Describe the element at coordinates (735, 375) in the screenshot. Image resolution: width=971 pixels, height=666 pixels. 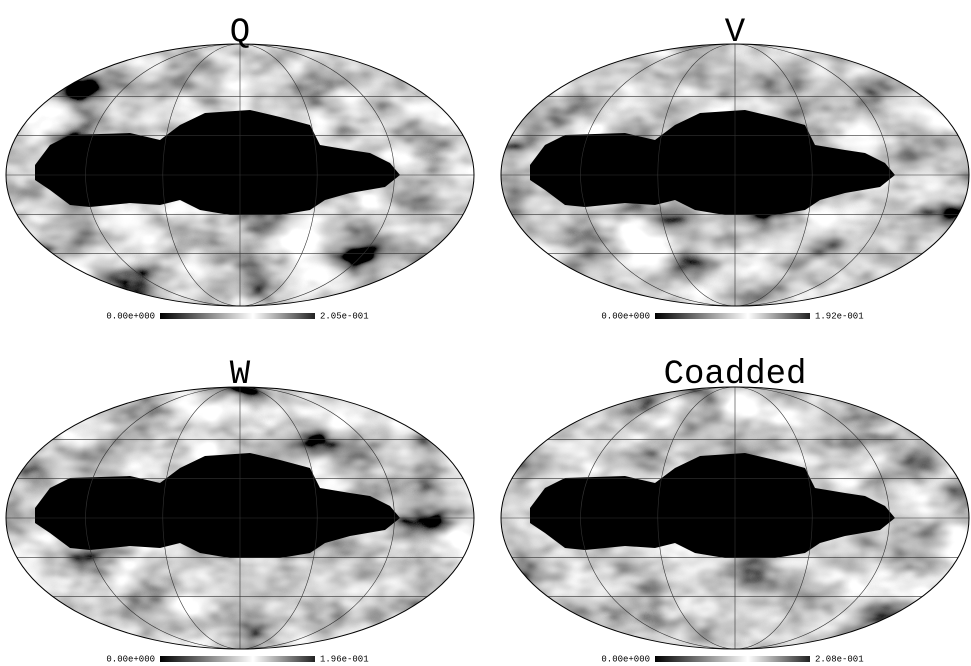
I see `panel-title: Coadded` at that location.